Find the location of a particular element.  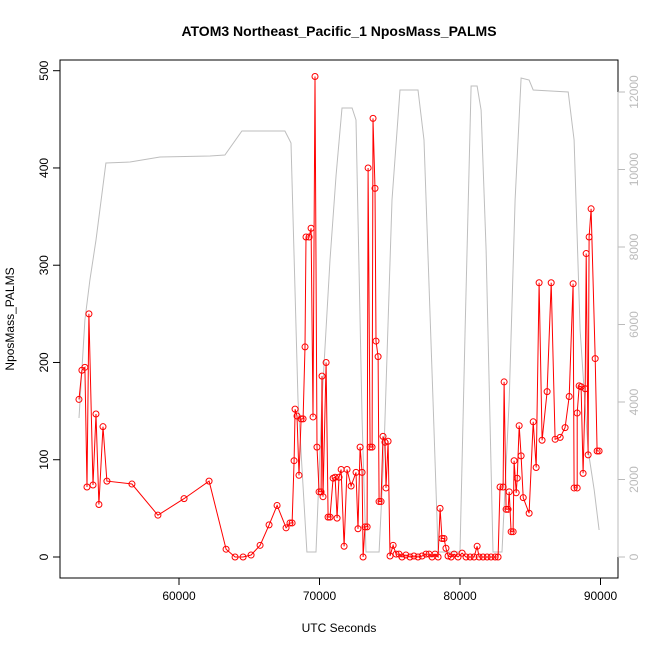

y-tick-label: 200 is located at coordinates (44, 362).